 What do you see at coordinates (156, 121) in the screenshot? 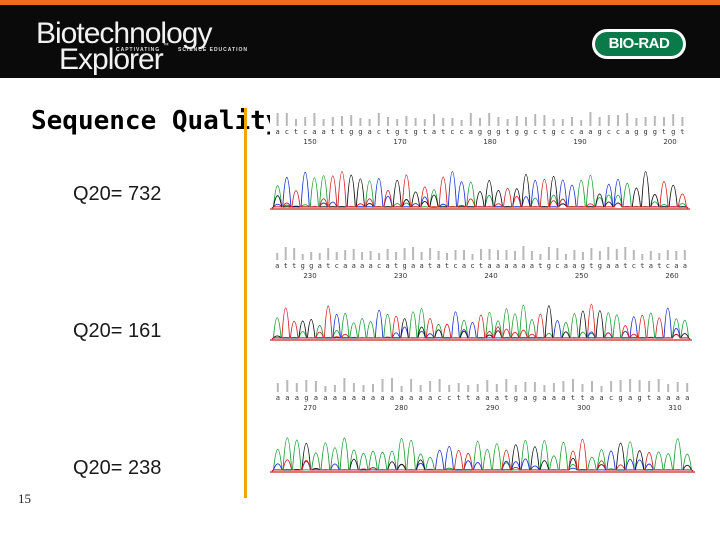
I see `slide-title: Sequence Quality` at bounding box center [156, 121].